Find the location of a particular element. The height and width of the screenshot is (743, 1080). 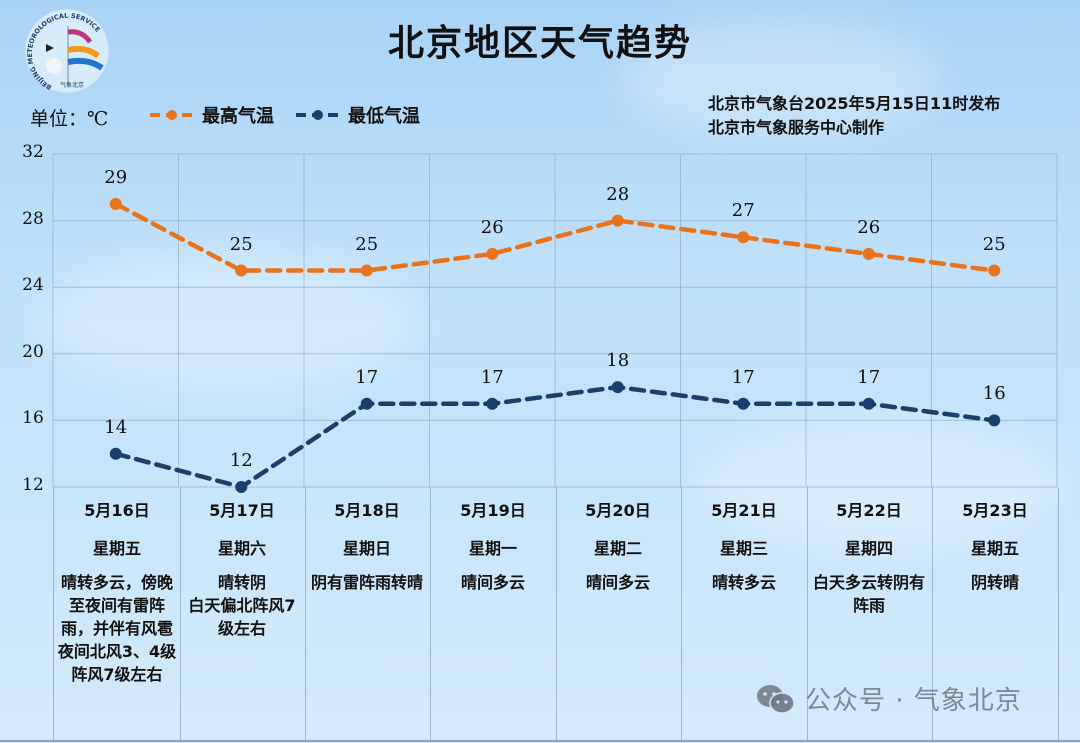

low-temp-label: 16 is located at coordinates (994, 394).